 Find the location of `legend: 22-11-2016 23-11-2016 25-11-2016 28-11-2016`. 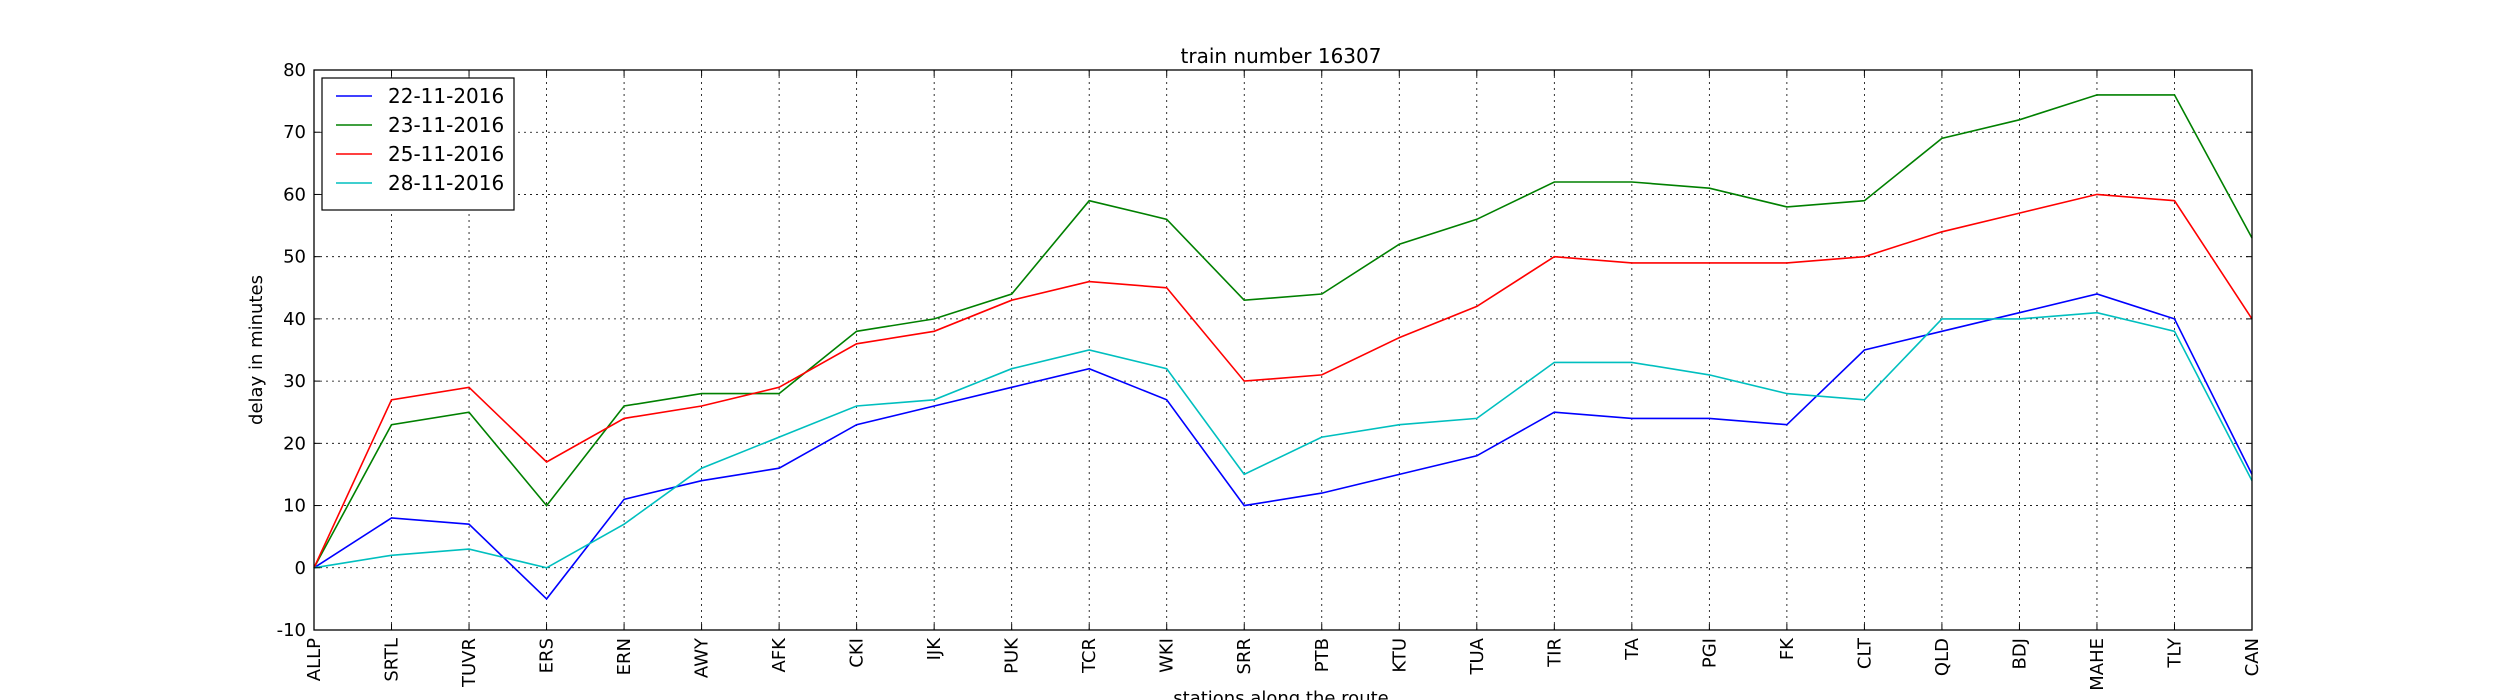

legend: 22-11-2016 23-11-2016 25-11-2016 28-11-2016 is located at coordinates (418, 144).